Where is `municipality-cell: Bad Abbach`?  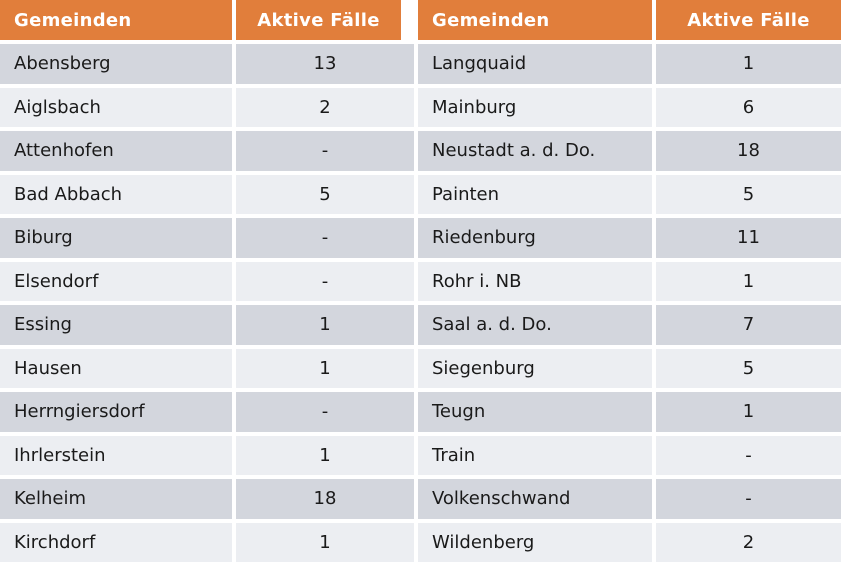
municipality-cell: Bad Abbach is located at coordinates (116, 194).